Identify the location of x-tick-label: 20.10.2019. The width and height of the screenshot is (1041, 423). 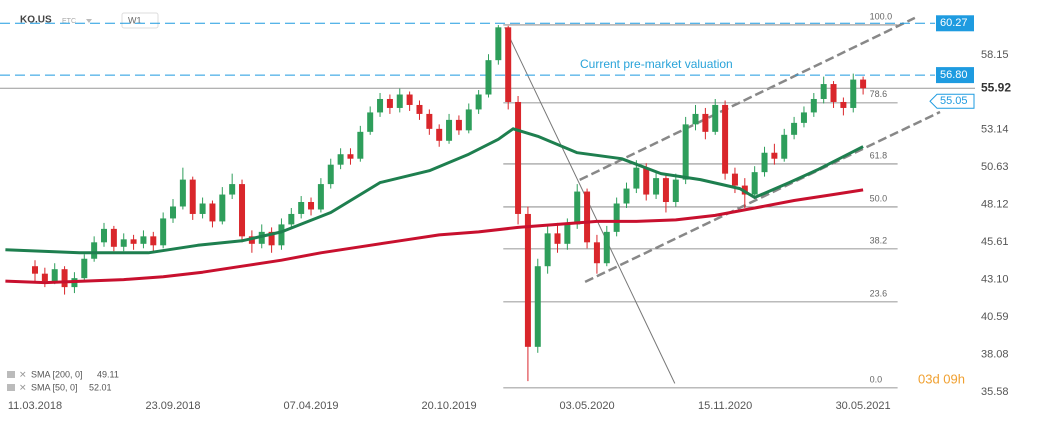
(449, 406).